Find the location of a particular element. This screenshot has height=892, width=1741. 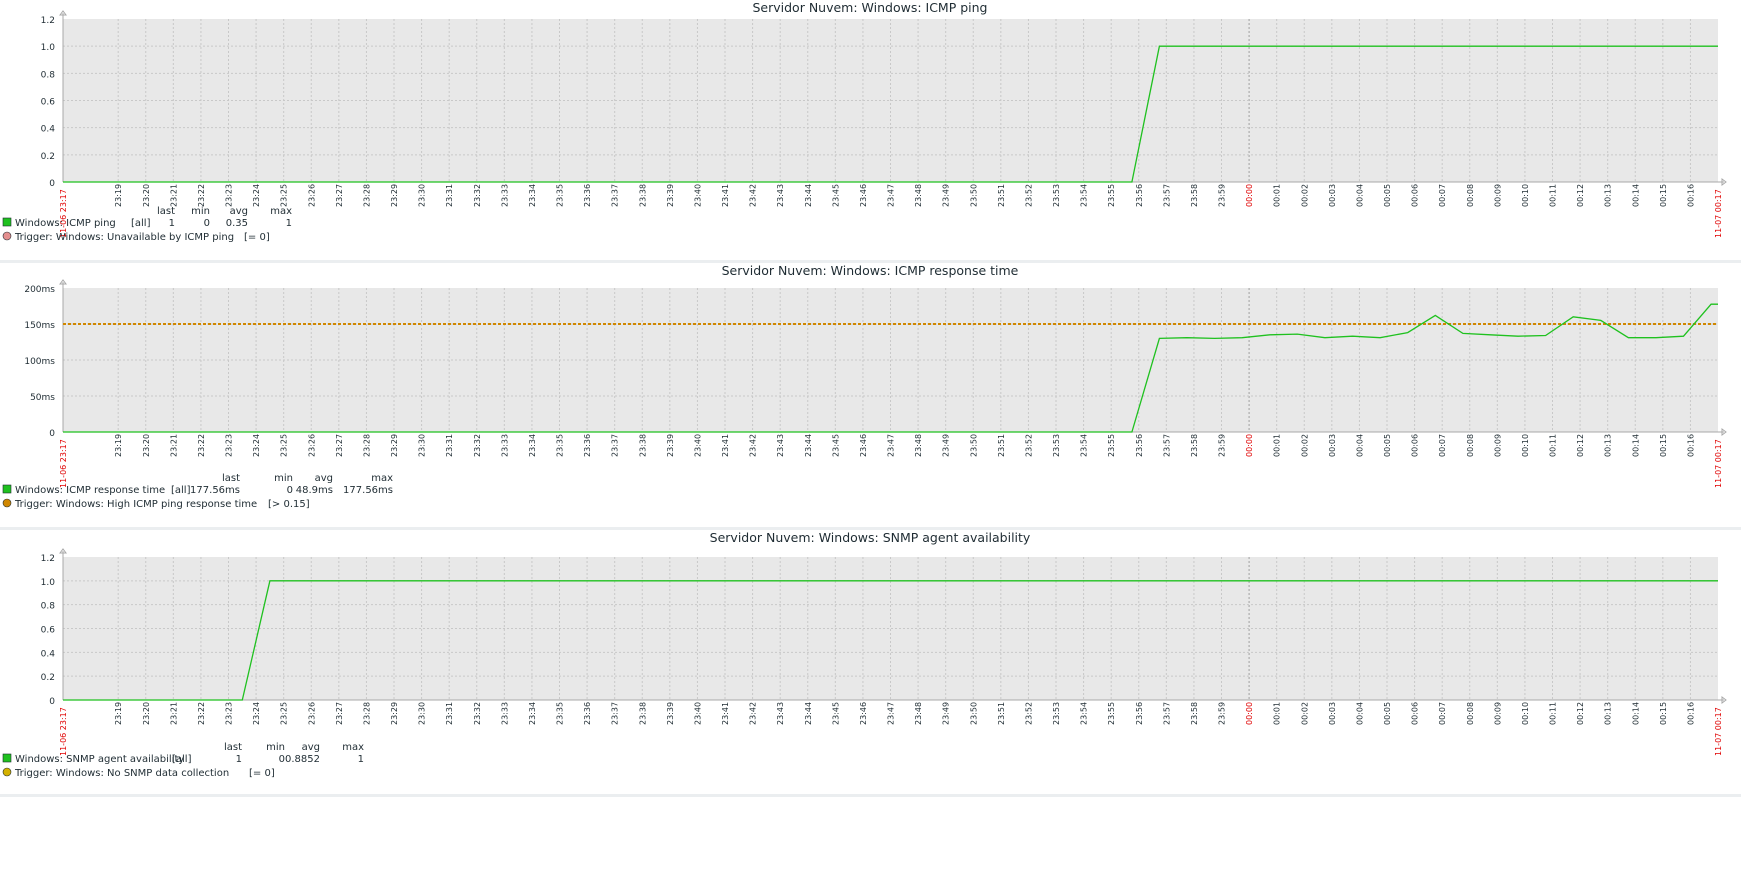

x-tick-label: 23:57 is located at coordinates (1166, 195).